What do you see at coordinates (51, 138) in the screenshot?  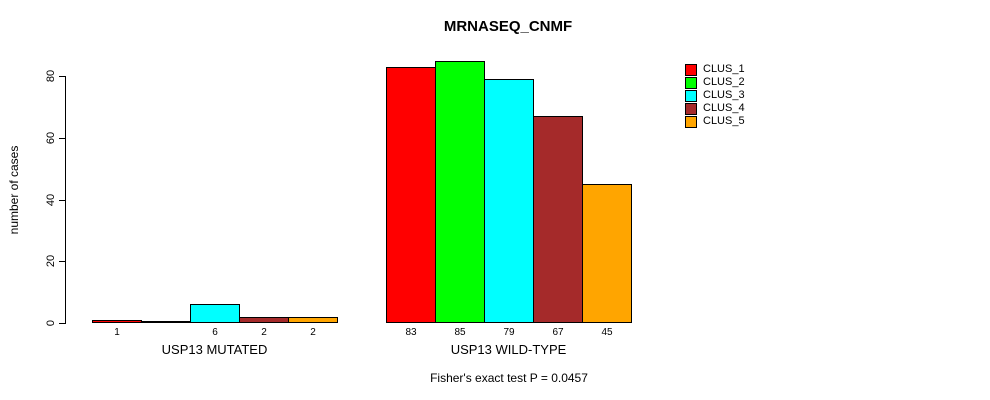 I see `y-tick-label: 60` at bounding box center [51, 138].